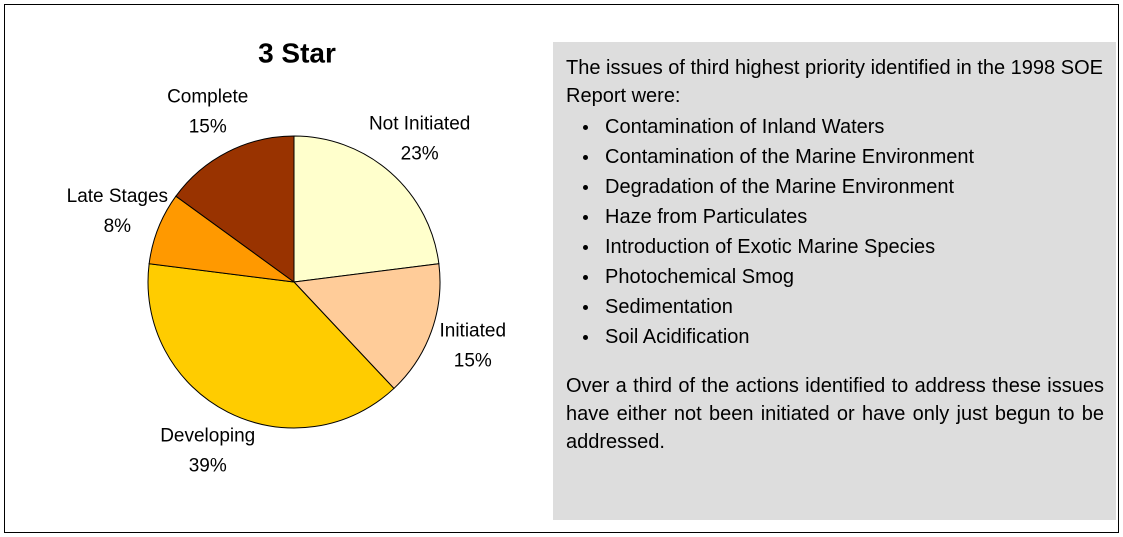  I want to click on issue-item: Soil Acidification, so click(835, 337).